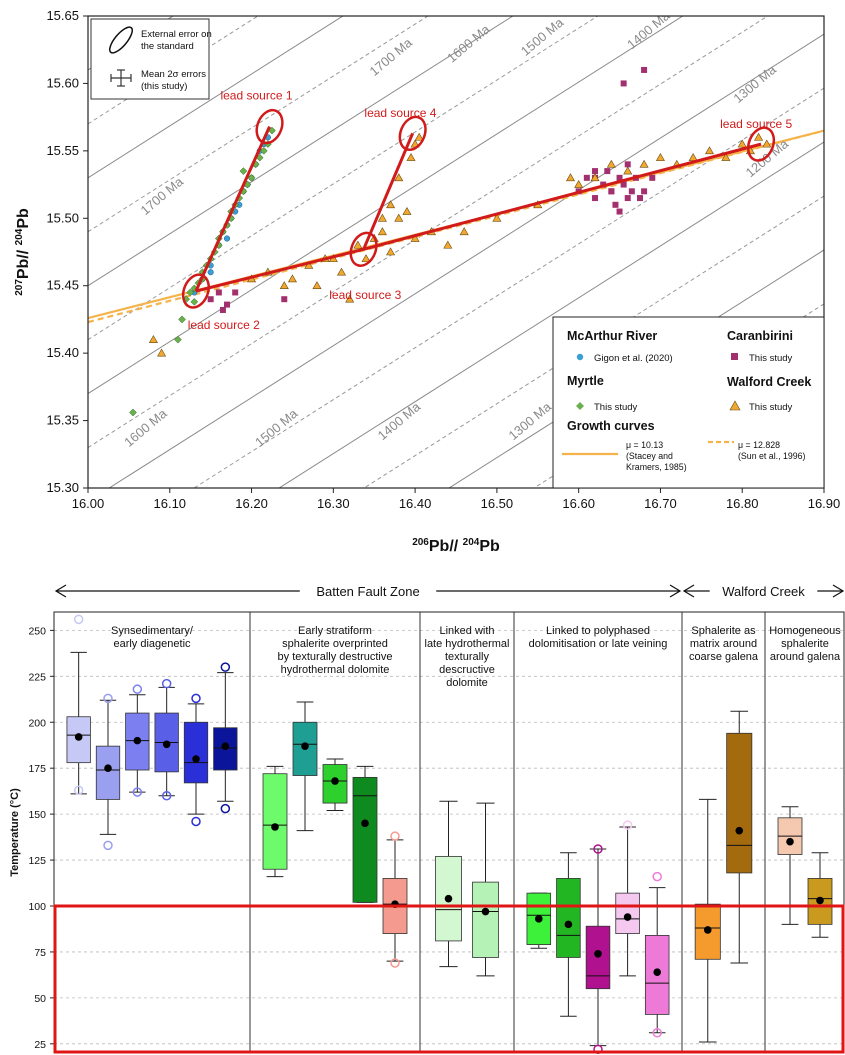  What do you see at coordinates (771, 407) in the screenshot?
I see `legend-entry-label: This study` at bounding box center [771, 407].